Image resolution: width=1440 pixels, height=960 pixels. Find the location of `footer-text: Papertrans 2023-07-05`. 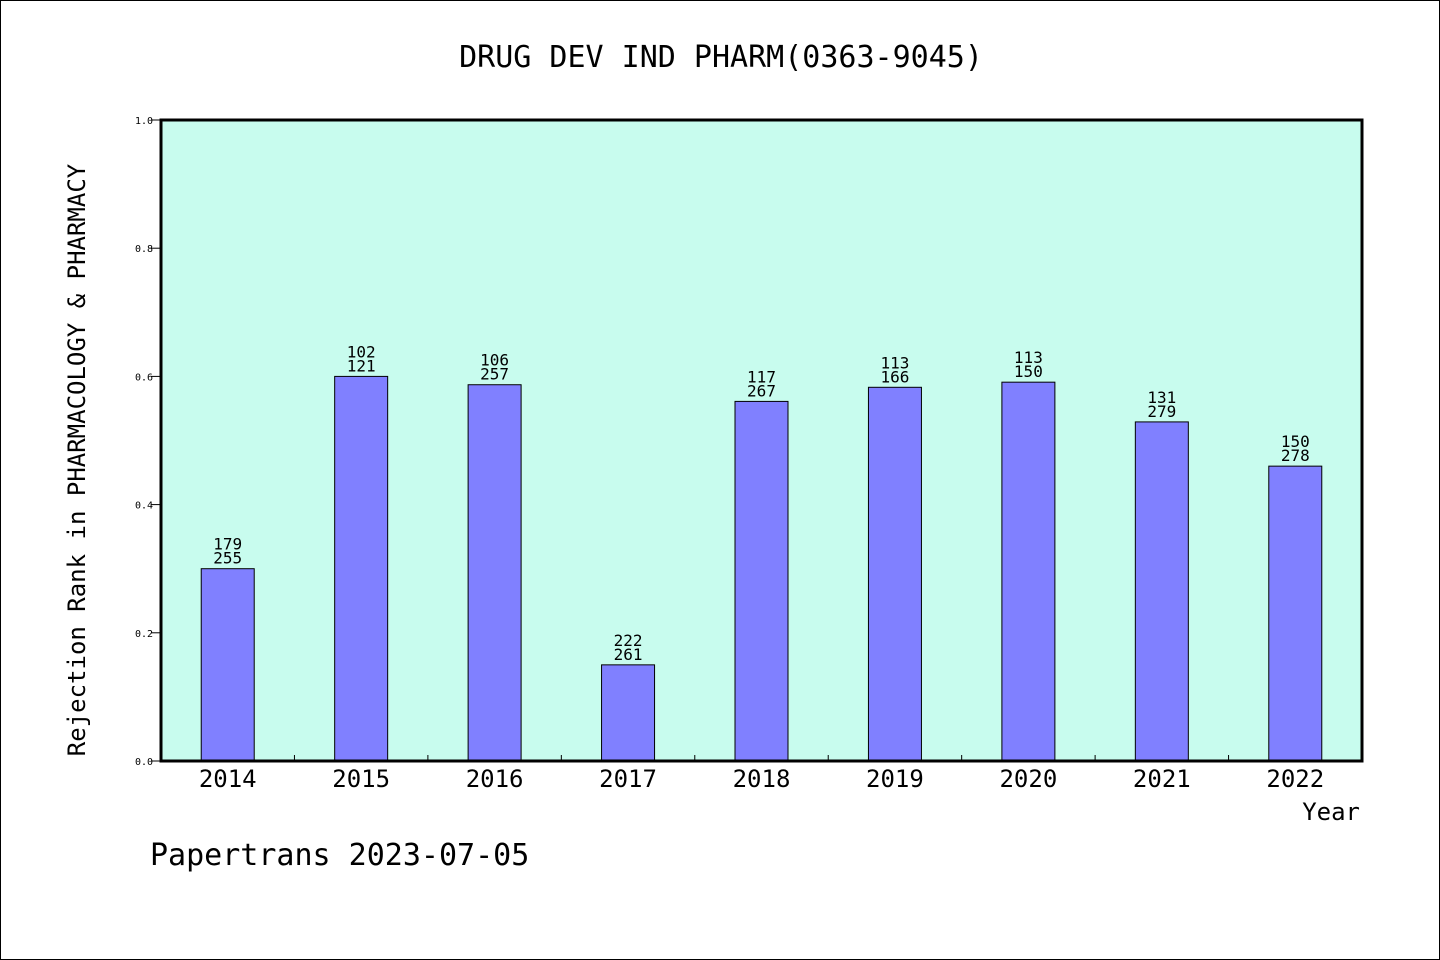

footer-text: Papertrans 2023-07-05 is located at coordinates (339, 855).